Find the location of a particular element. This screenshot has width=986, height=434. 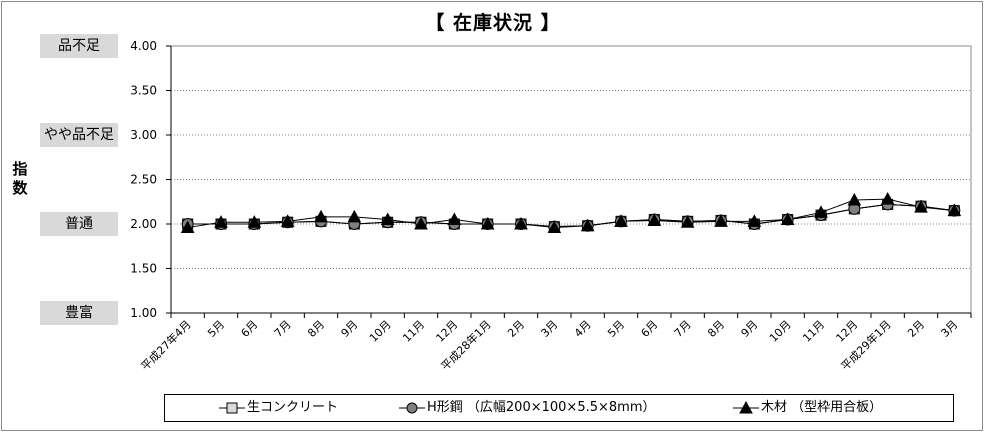

x-tick-label: 平成27年4月 is located at coordinates (166, 345).